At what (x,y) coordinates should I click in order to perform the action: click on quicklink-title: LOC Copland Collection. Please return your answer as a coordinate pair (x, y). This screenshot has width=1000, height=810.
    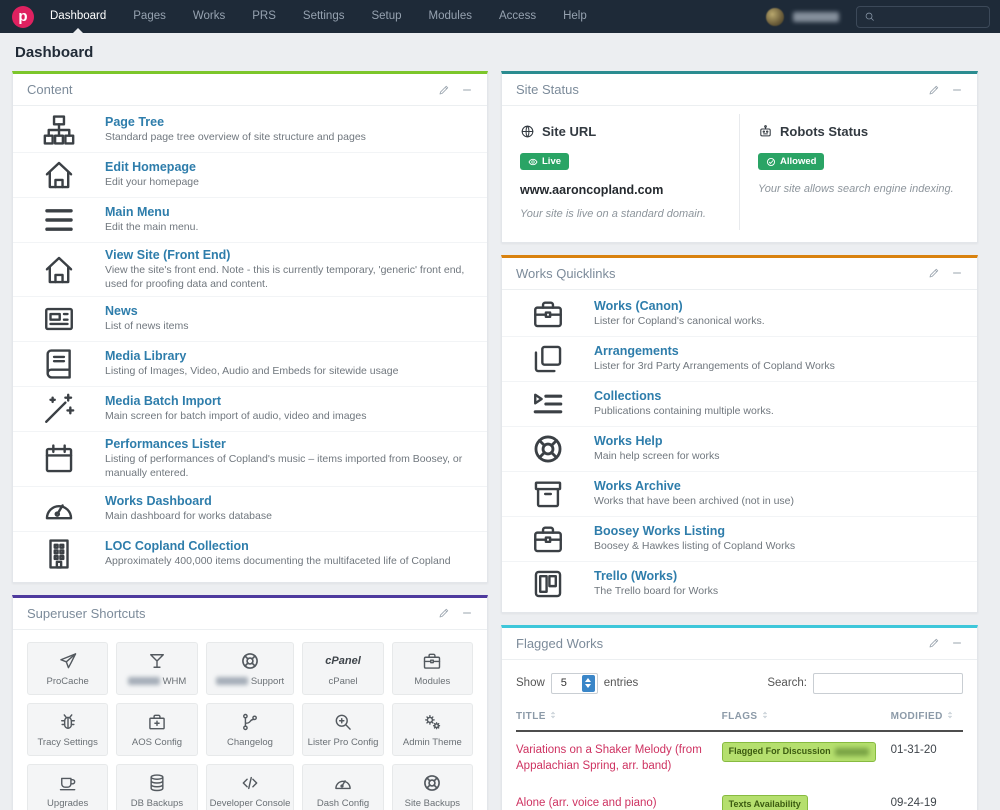
    Looking at the image, I should click on (177, 545).